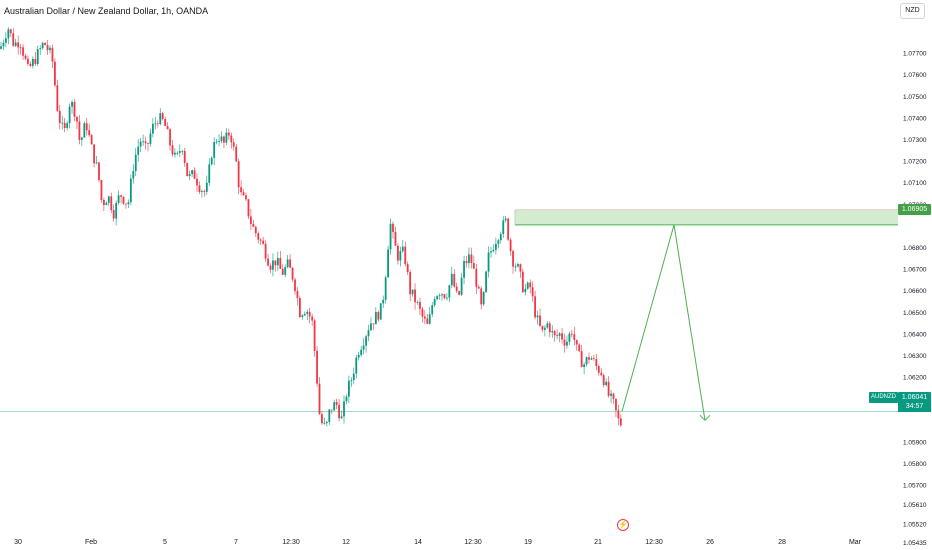 The height and width of the screenshot is (550, 932). Describe the element at coordinates (915, 248) in the screenshot. I see `price-axis-label: 1.06800` at that location.